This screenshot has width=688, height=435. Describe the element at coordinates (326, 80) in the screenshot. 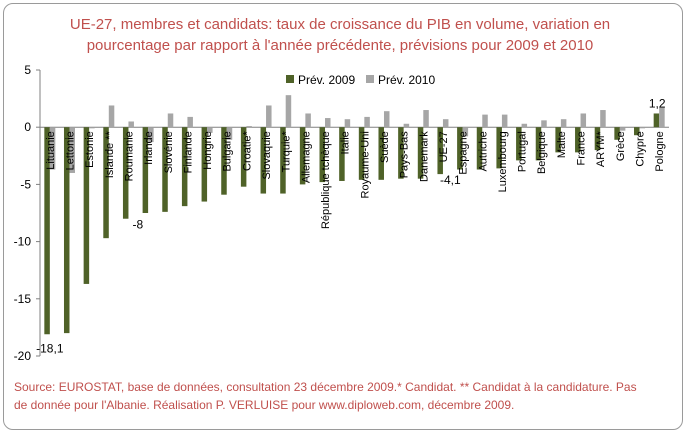

I see `legend-label-2009: Prév. 2009` at that location.